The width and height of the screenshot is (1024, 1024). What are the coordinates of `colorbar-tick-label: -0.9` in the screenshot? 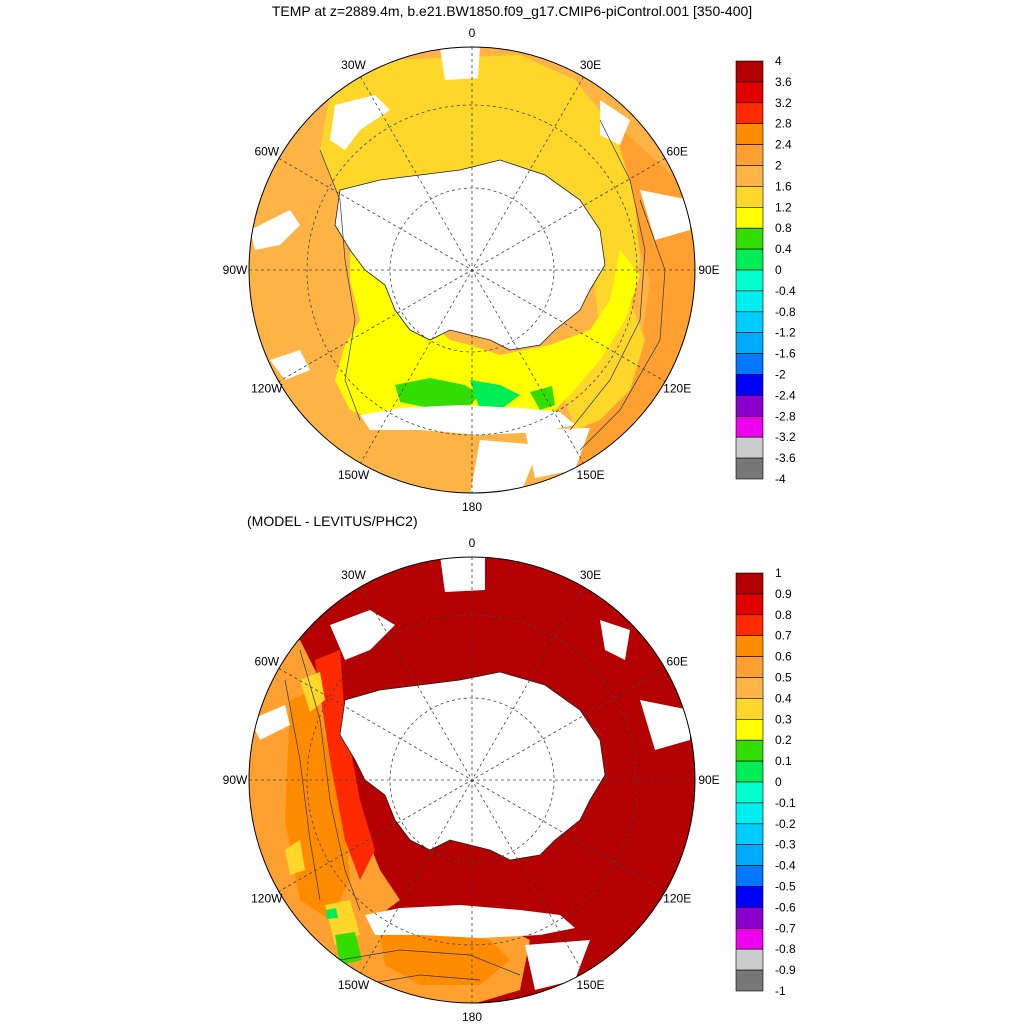 It's located at (785, 970).